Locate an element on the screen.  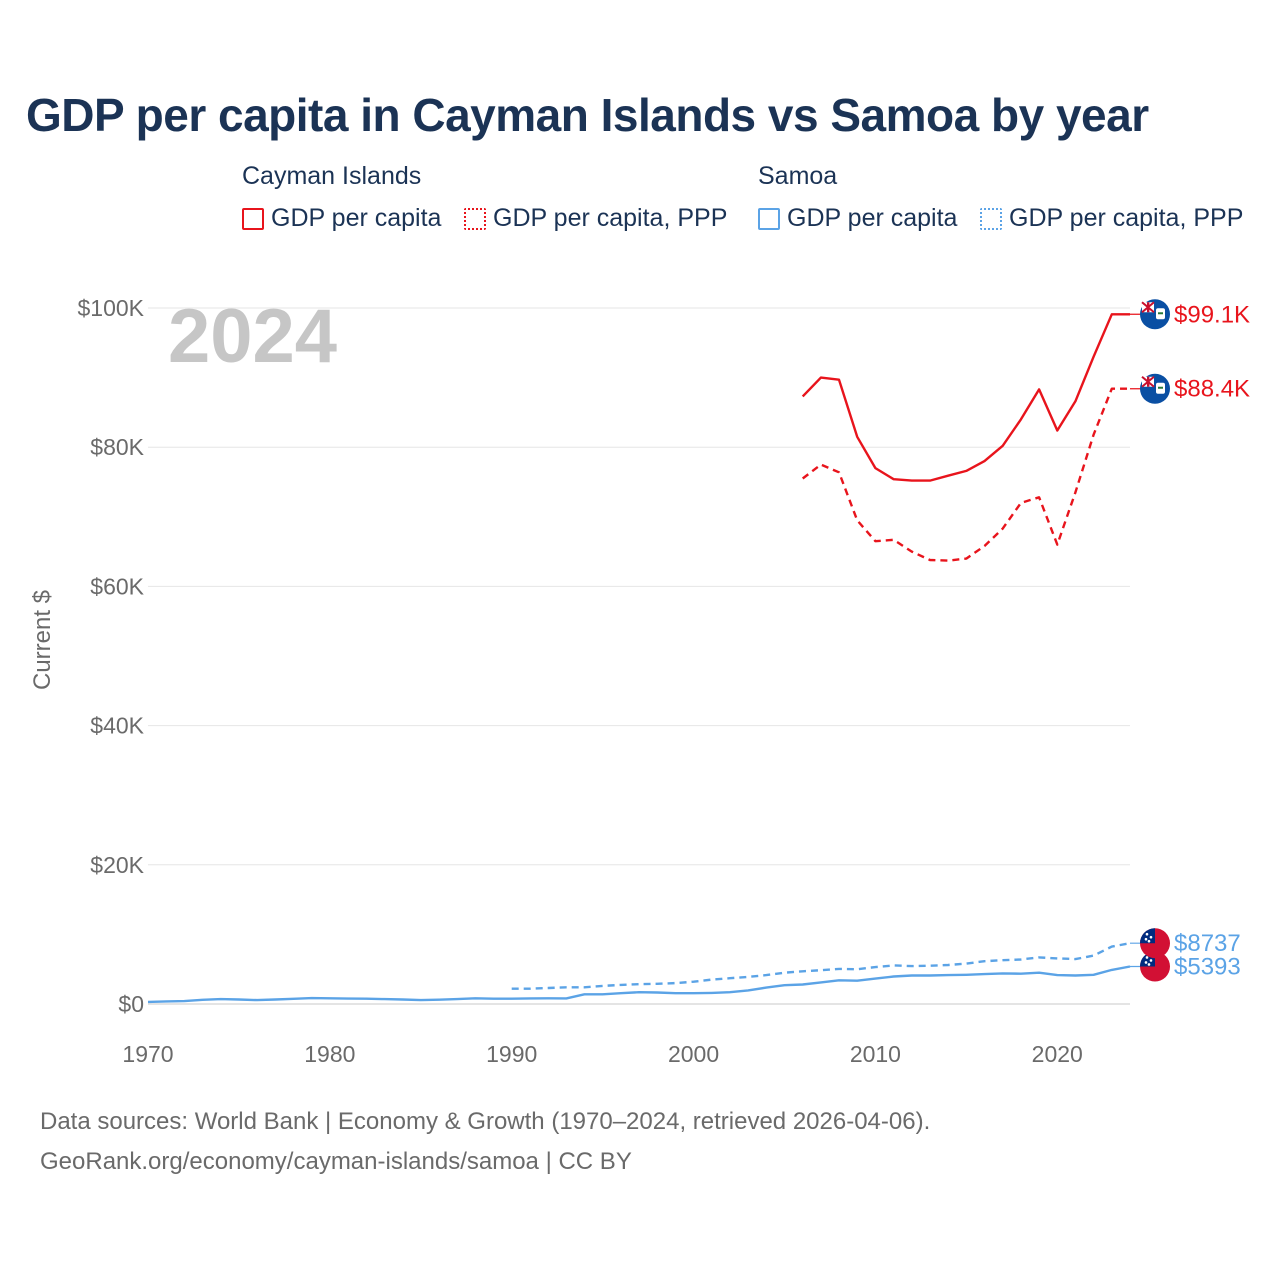
end-value-label: $88.4K is located at coordinates (1212, 389).